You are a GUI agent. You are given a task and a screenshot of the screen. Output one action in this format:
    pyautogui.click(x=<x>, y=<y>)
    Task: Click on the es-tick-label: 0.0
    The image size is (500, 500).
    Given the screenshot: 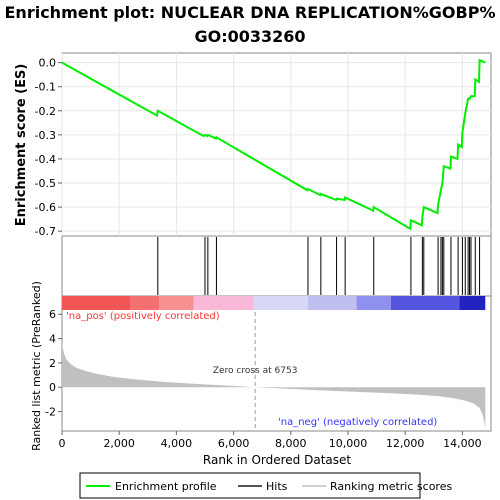 What is the action you would take?
    pyautogui.click(x=48, y=63)
    